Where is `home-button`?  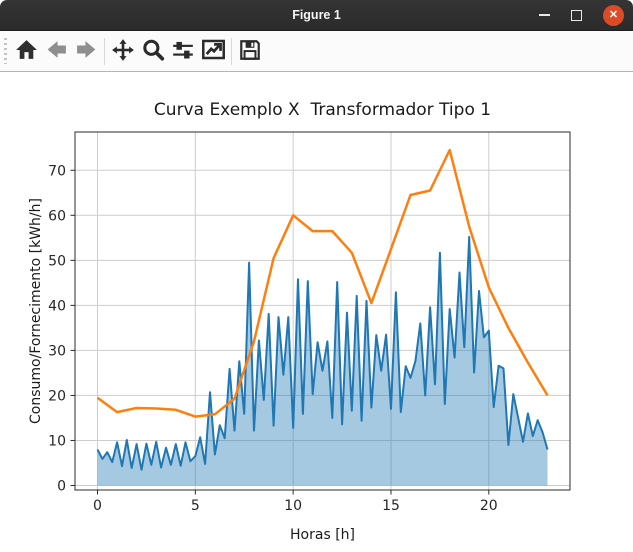
home-button is located at coordinates (26, 51).